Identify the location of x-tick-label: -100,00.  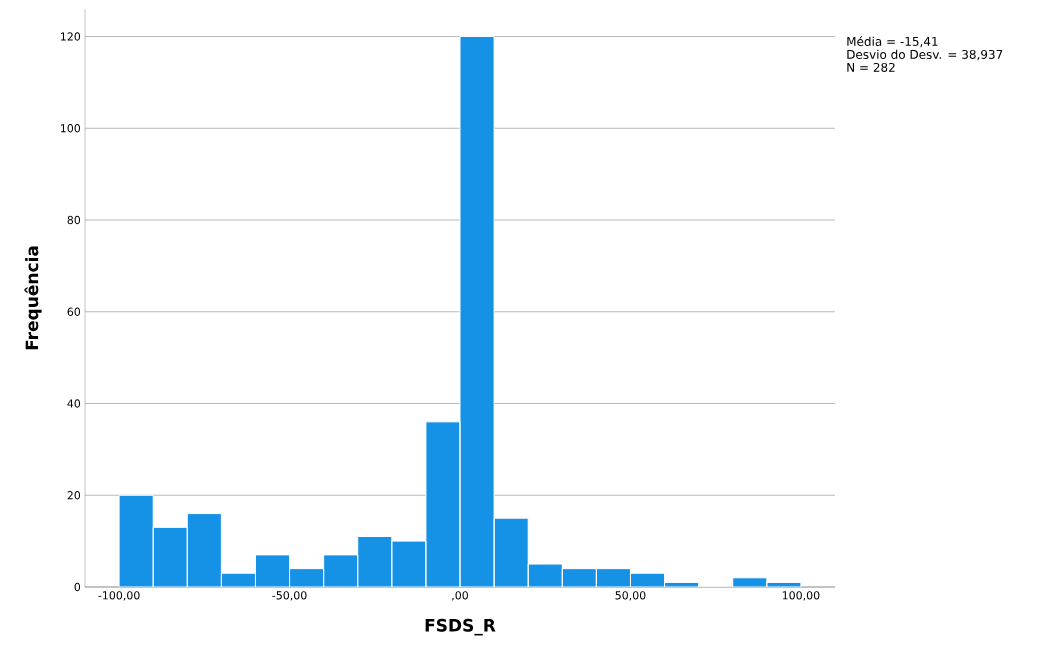
(119, 596).